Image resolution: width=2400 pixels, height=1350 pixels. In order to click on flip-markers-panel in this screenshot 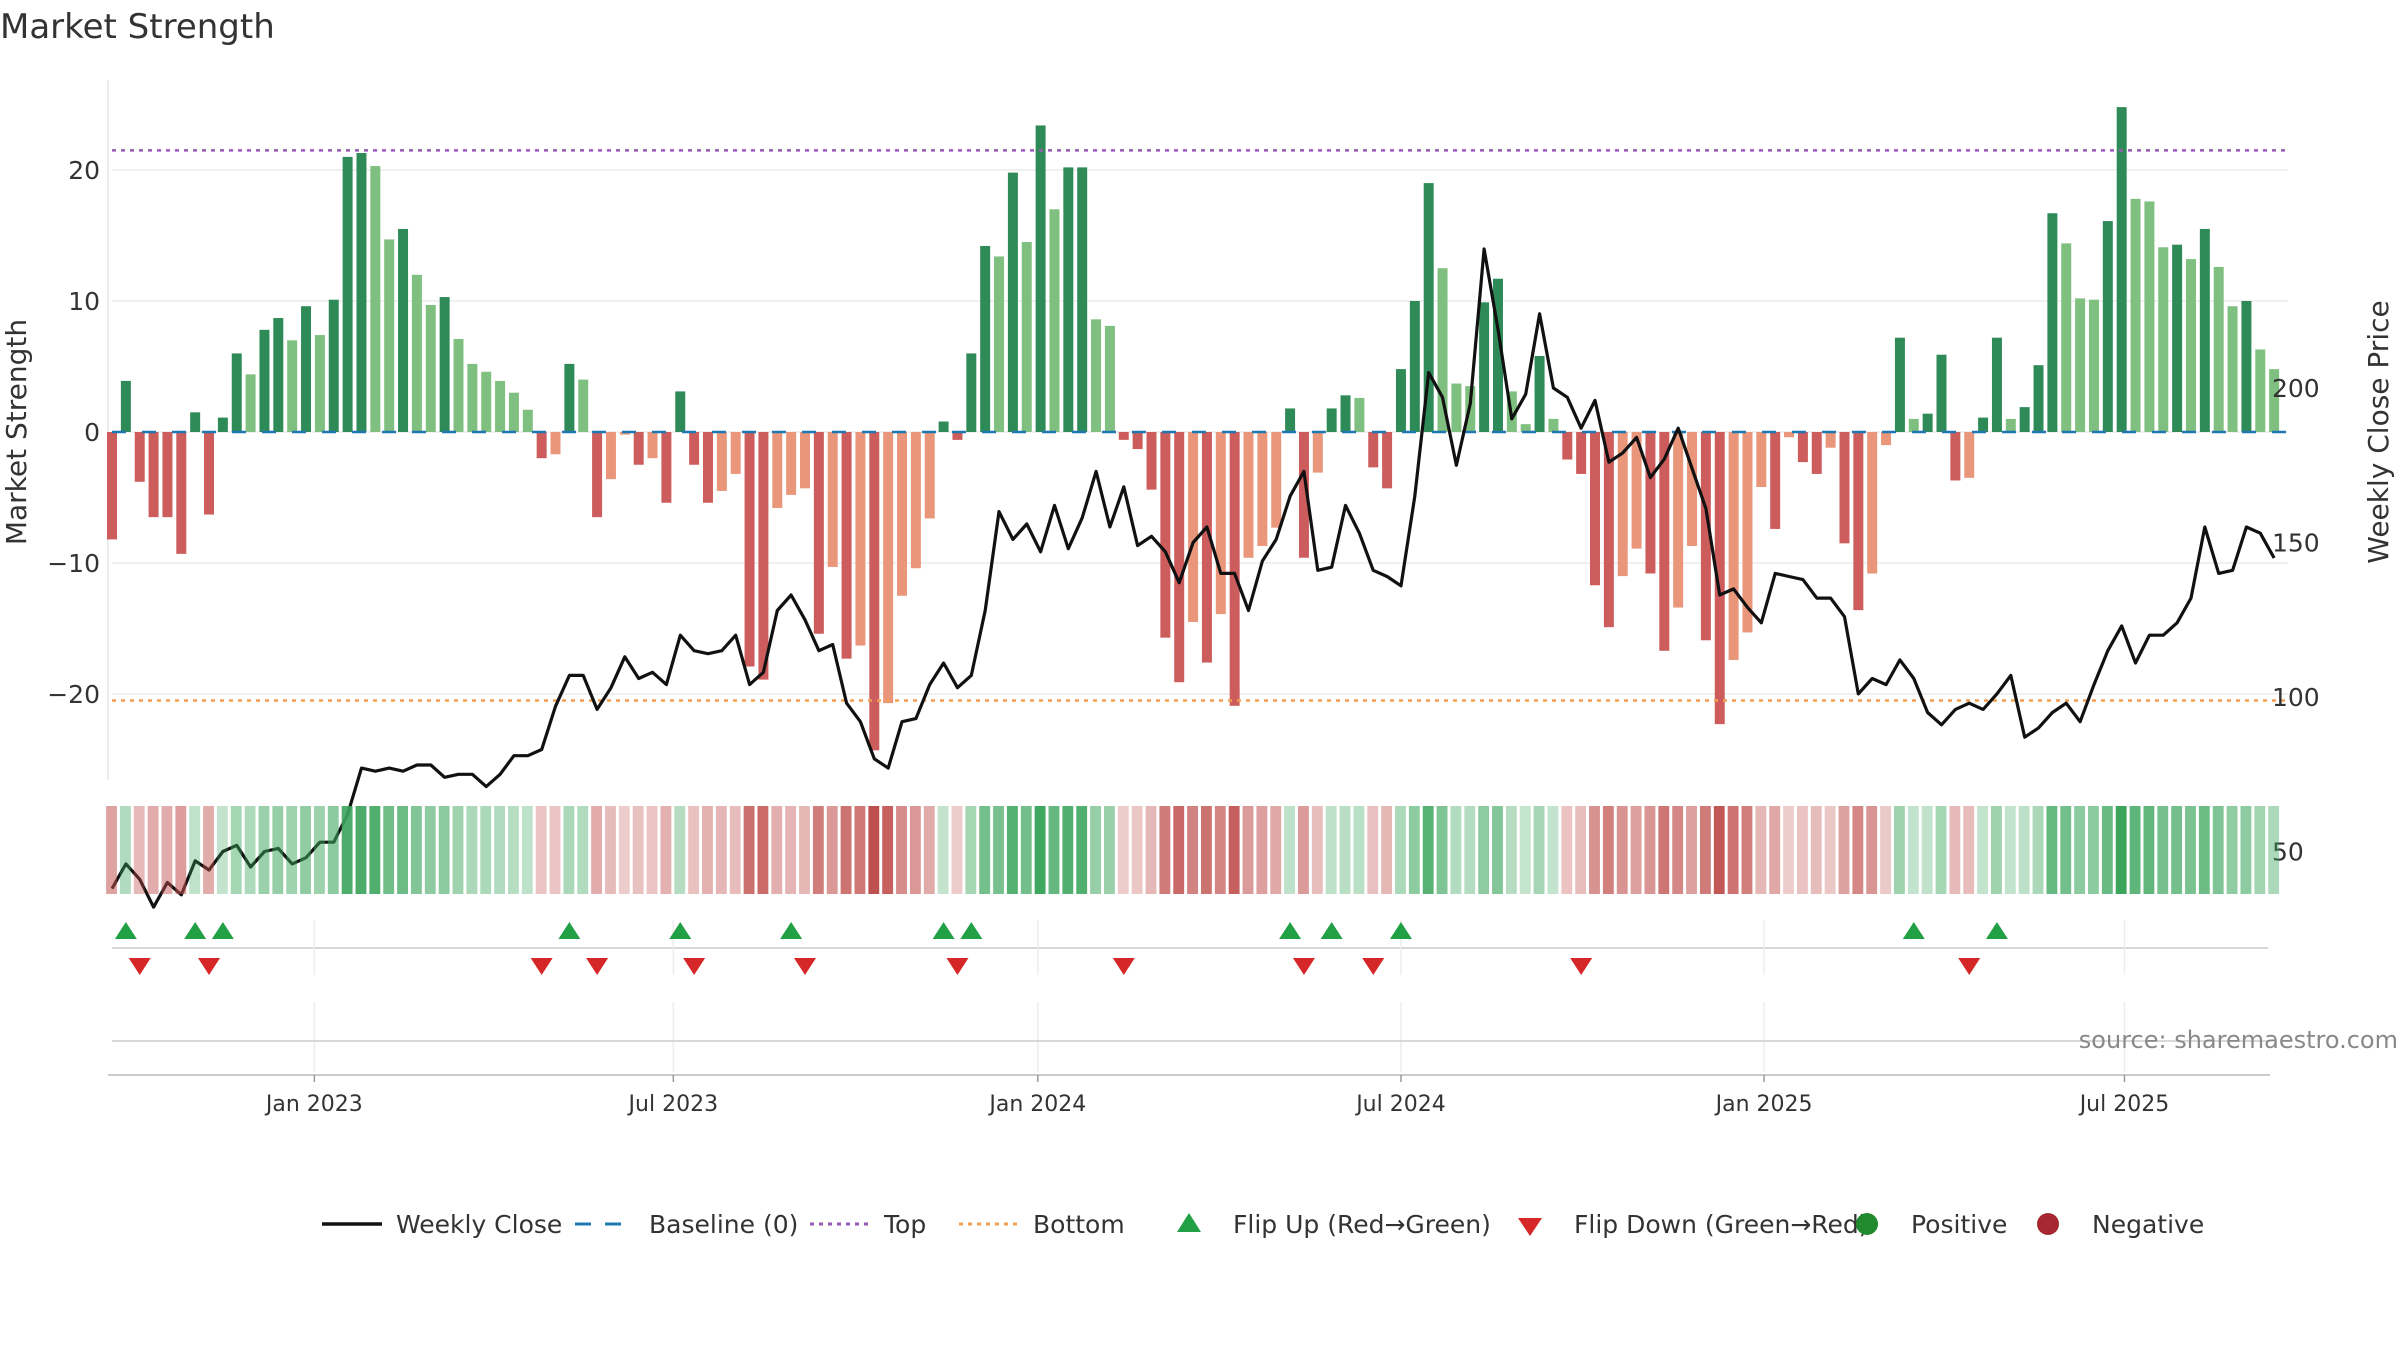, I will do `click(1190, 947)`.